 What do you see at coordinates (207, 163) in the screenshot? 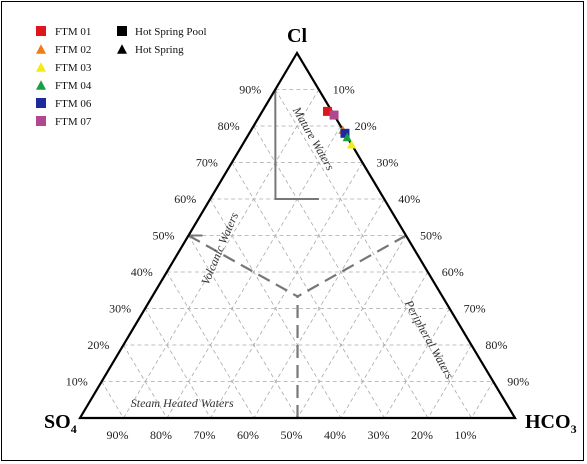
I see `left-tick-label: 70%` at bounding box center [207, 163].